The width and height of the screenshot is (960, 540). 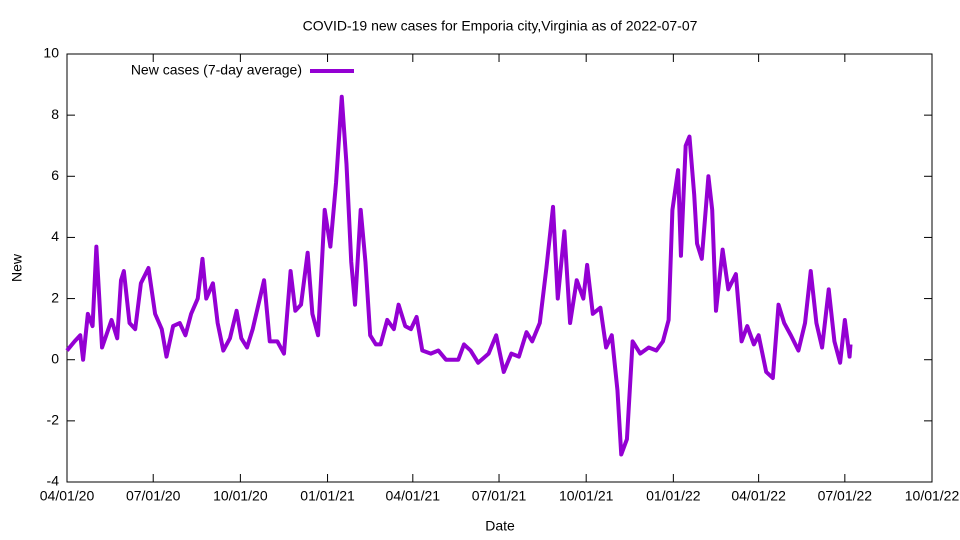 I want to click on x-axis-label: Date, so click(x=500, y=526).